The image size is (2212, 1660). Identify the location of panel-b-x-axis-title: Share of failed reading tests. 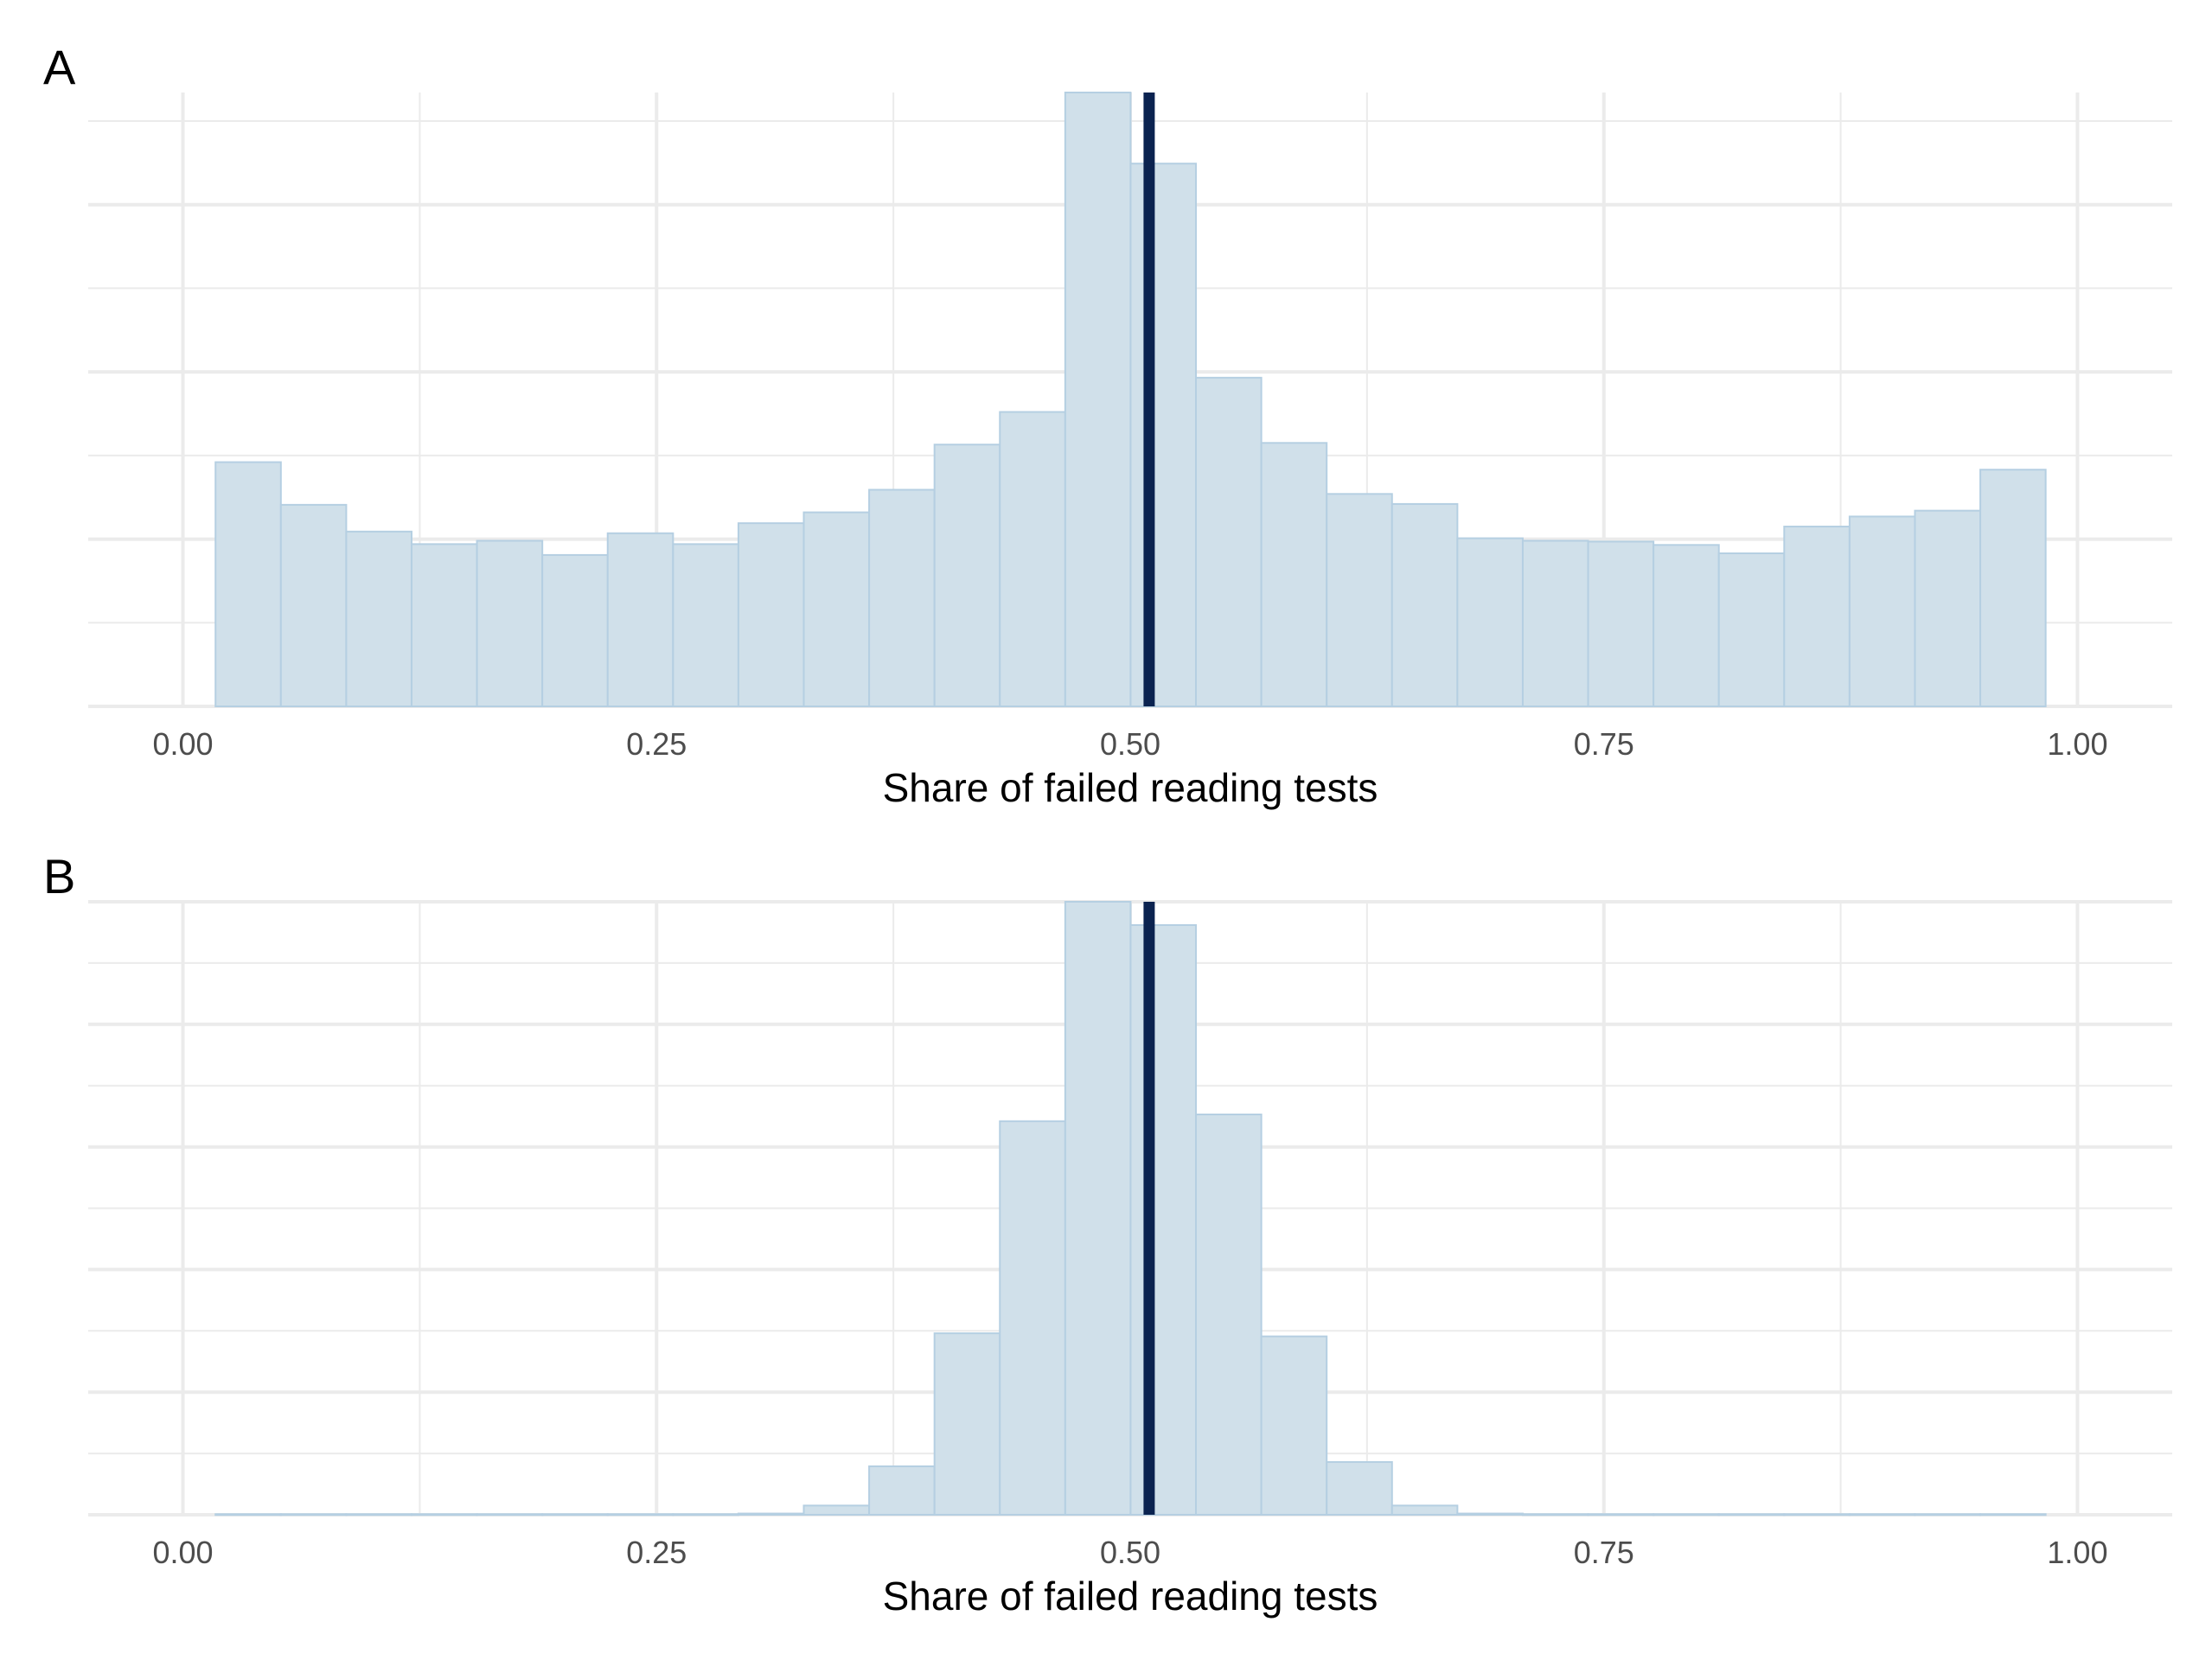
(1130, 1596).